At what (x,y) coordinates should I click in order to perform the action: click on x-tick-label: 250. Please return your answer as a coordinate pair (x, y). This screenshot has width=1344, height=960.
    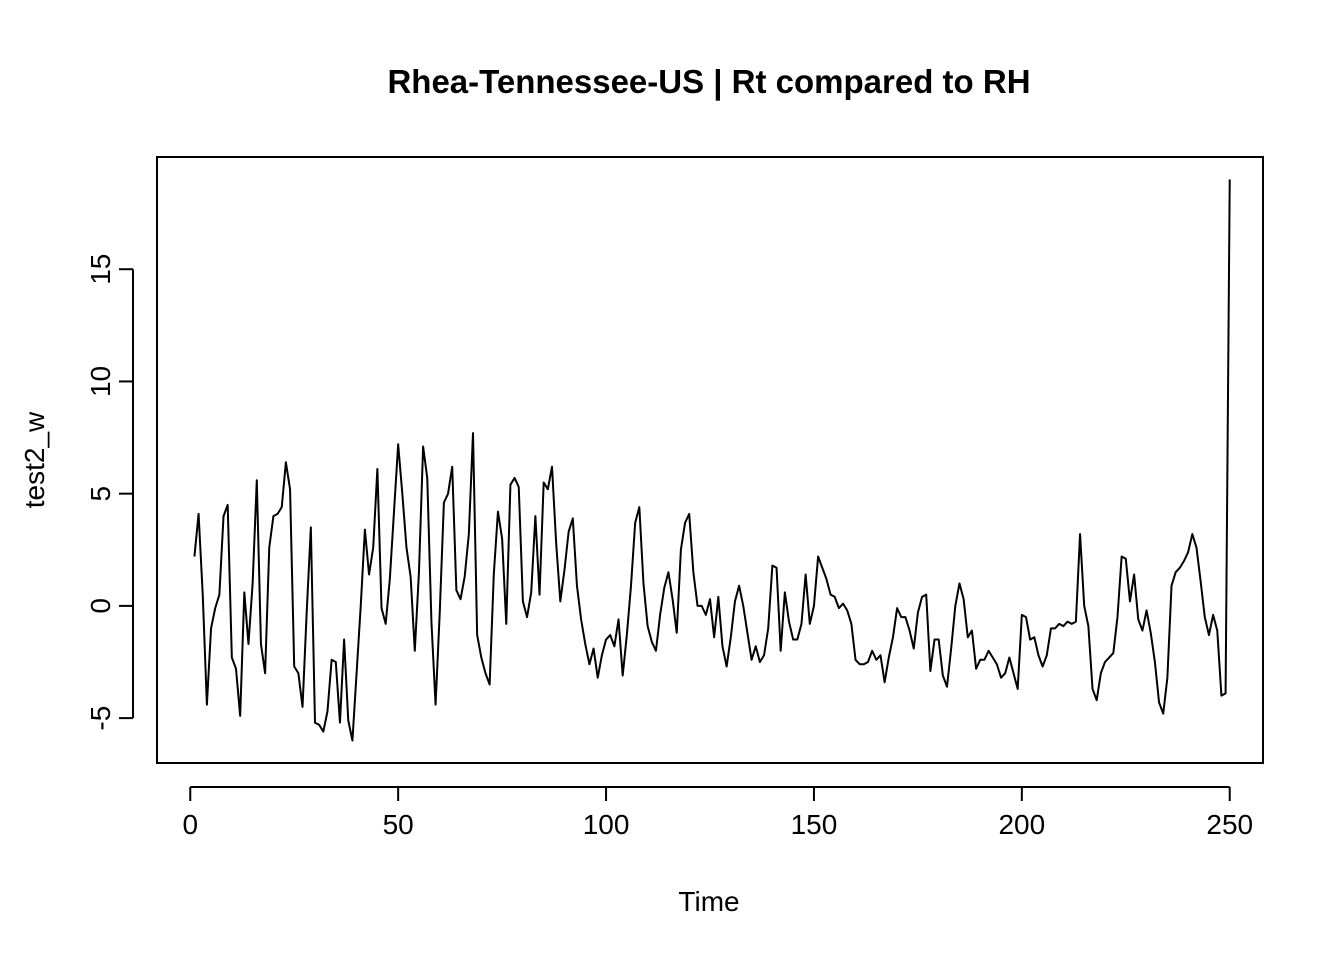
    Looking at the image, I should click on (1229, 824).